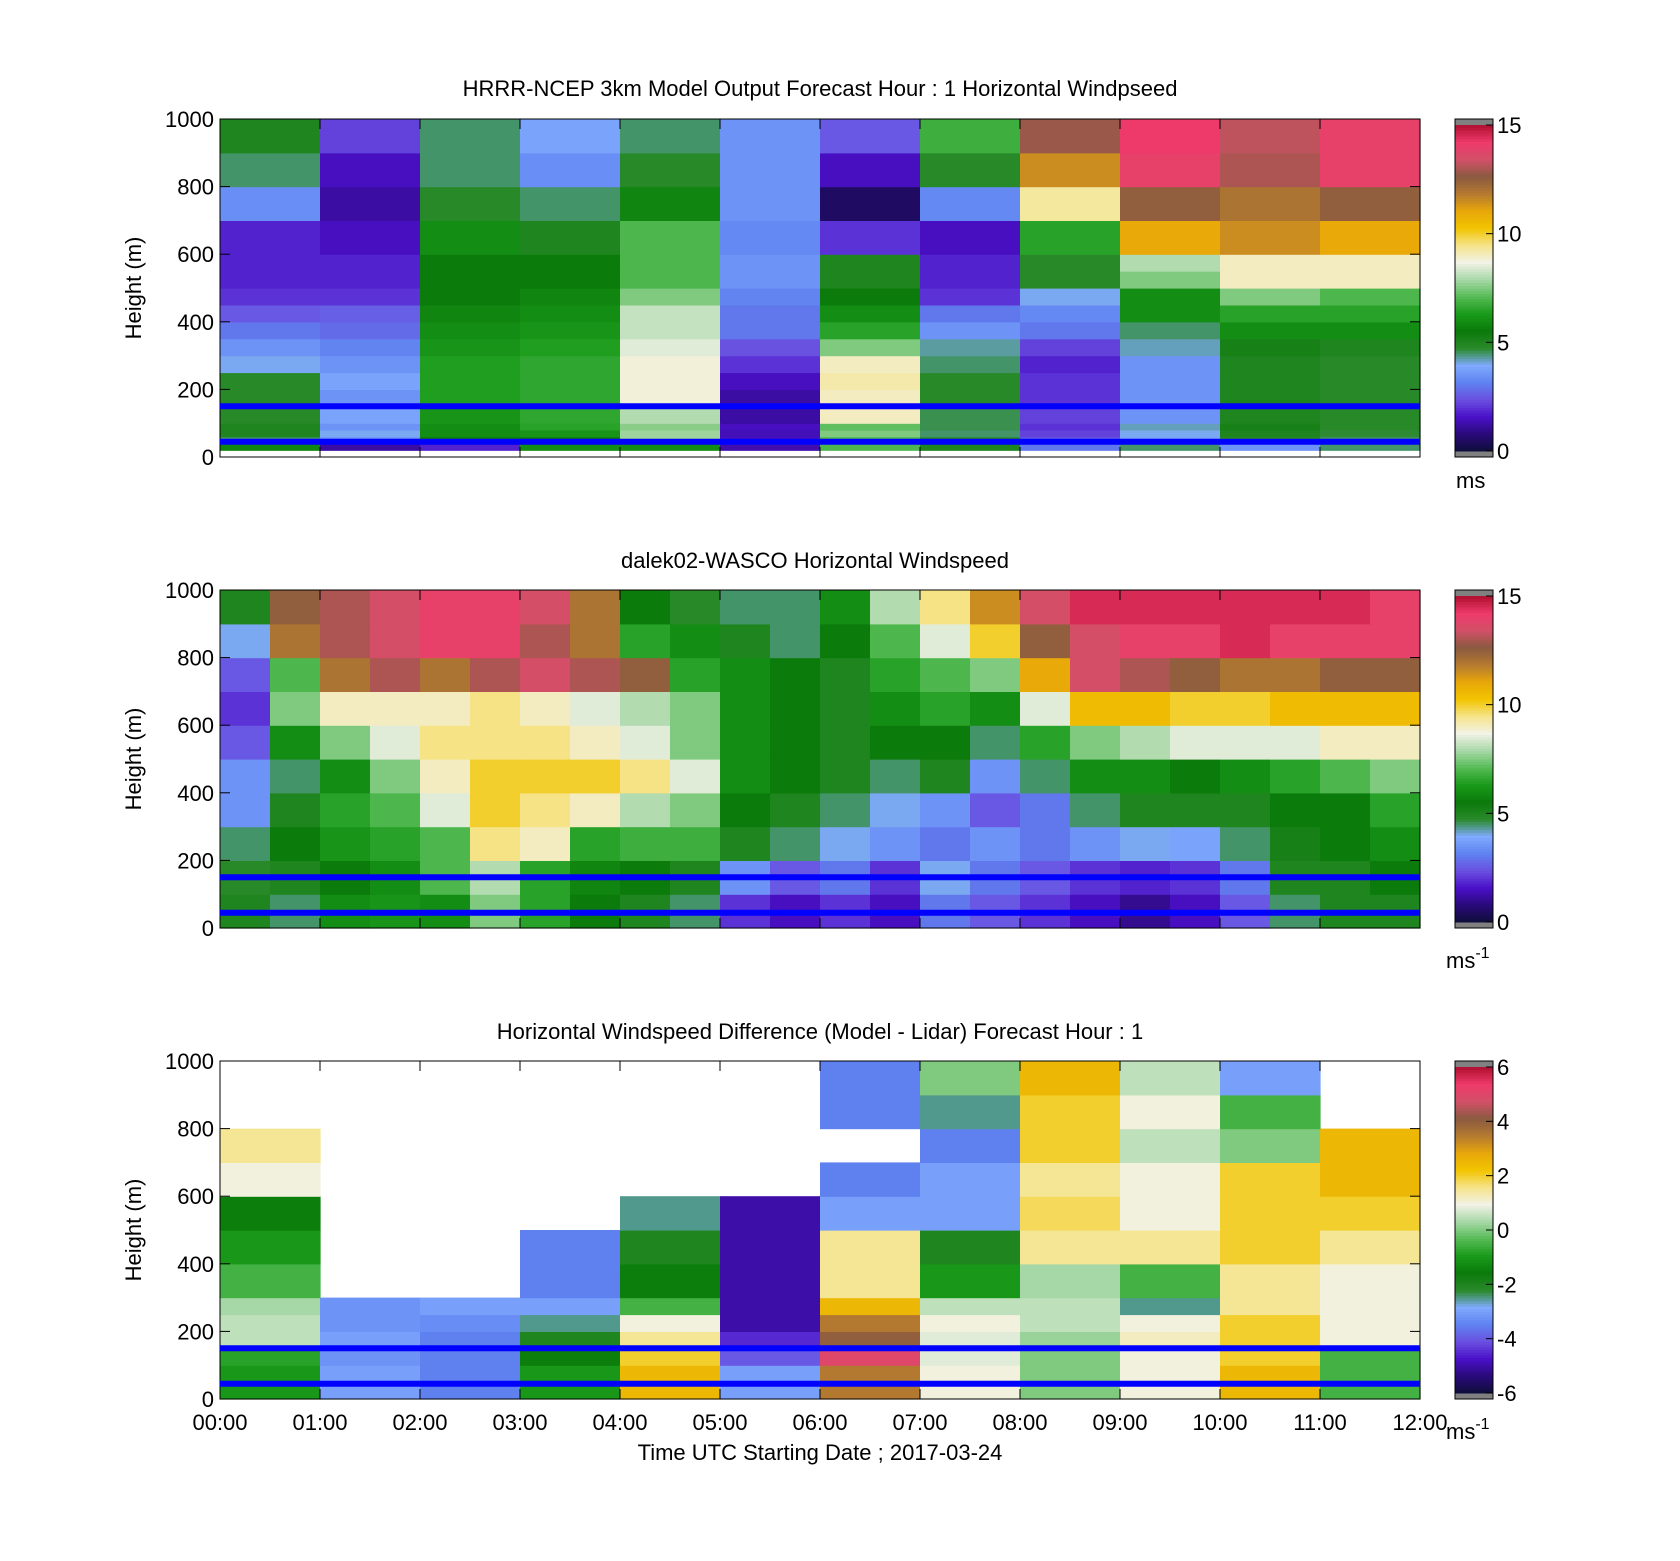 This screenshot has width=1680, height=1561. I want to click on colorbar-unit: ms-1, so click(1468, 1430).